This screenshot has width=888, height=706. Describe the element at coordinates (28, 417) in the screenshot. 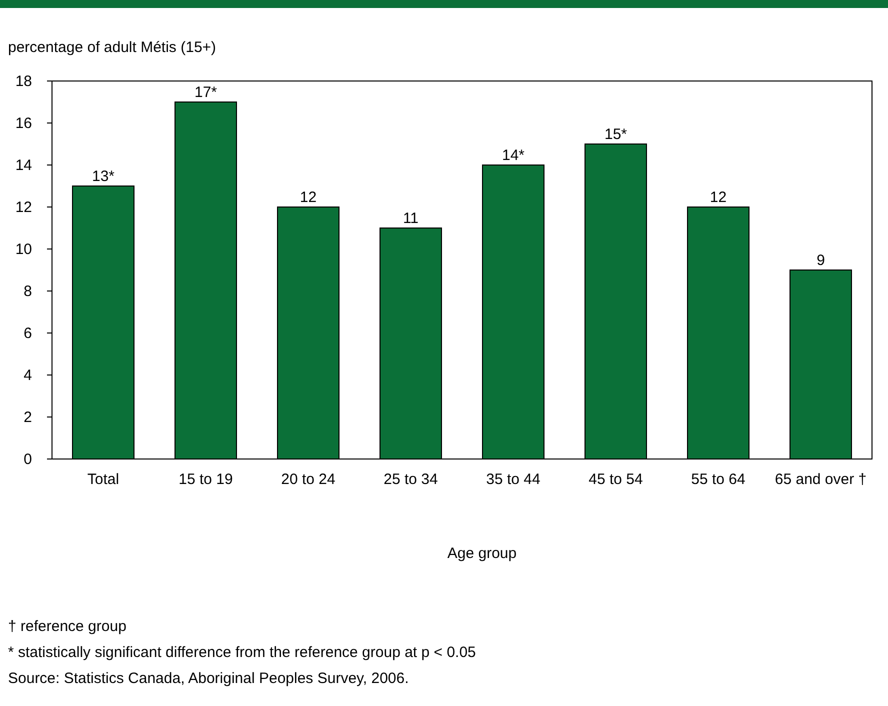

I see `y-tick-label: 2` at that location.